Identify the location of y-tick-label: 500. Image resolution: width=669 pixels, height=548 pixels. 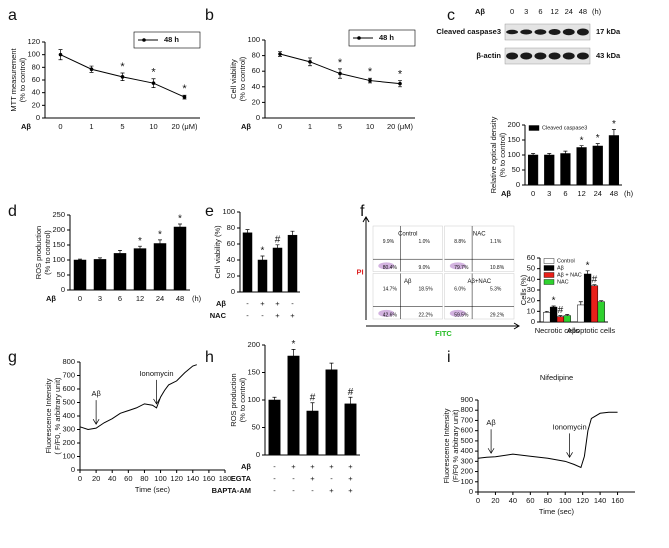
(68, 401).